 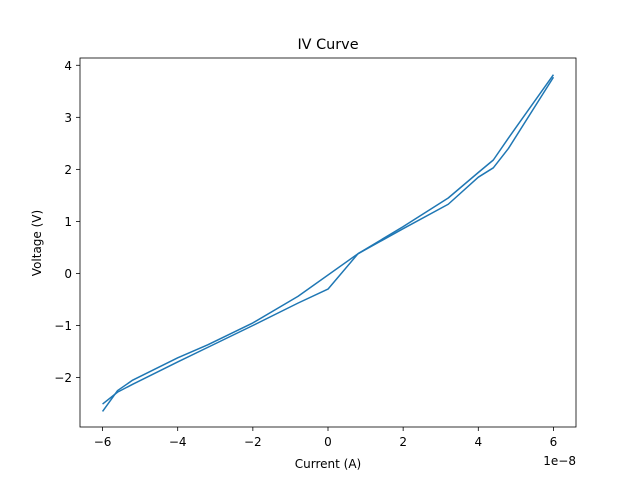 I want to click on y-axis-label: Voltage (V), so click(x=37, y=243).